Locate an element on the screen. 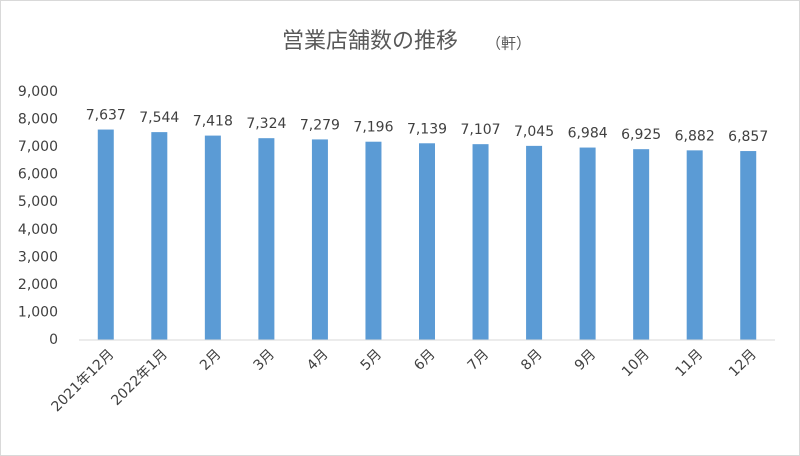  y-tick-label: 3,000 is located at coordinates (38, 257).